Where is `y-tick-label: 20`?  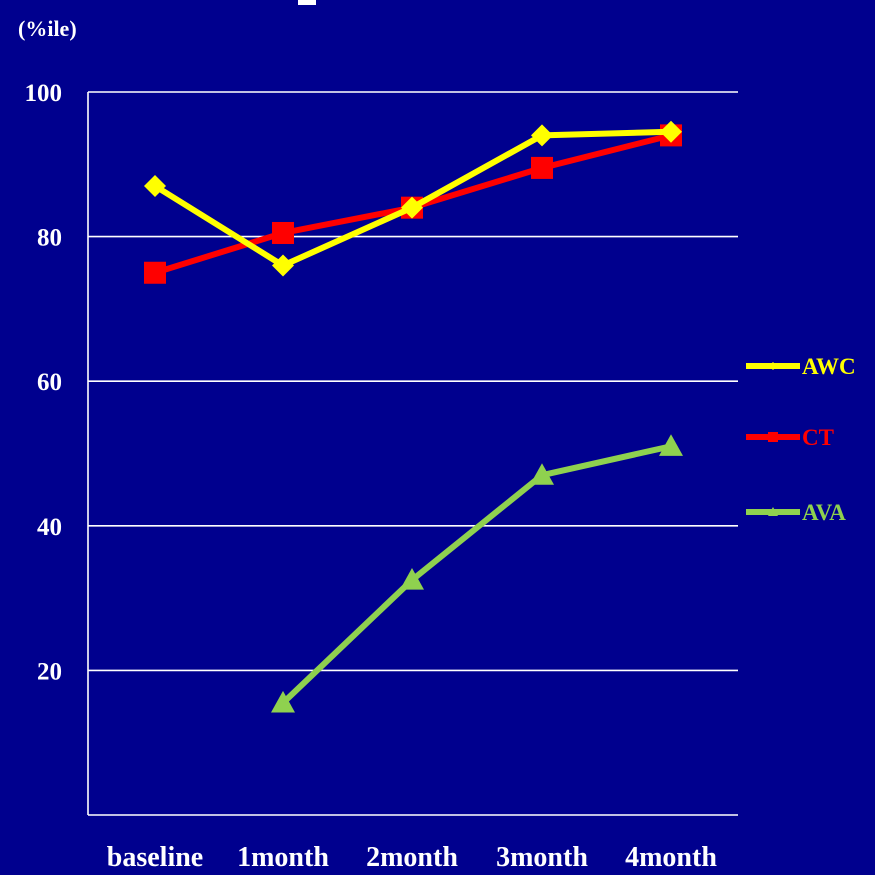
y-tick-label: 20 is located at coordinates (49, 671).